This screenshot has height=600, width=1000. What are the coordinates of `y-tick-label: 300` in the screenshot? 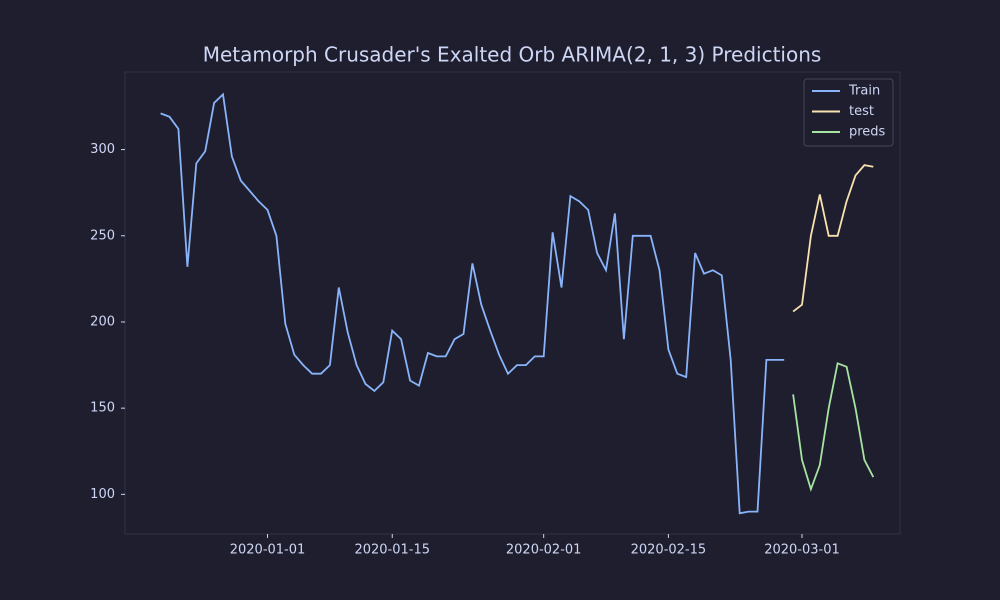 It's located at (102, 149).